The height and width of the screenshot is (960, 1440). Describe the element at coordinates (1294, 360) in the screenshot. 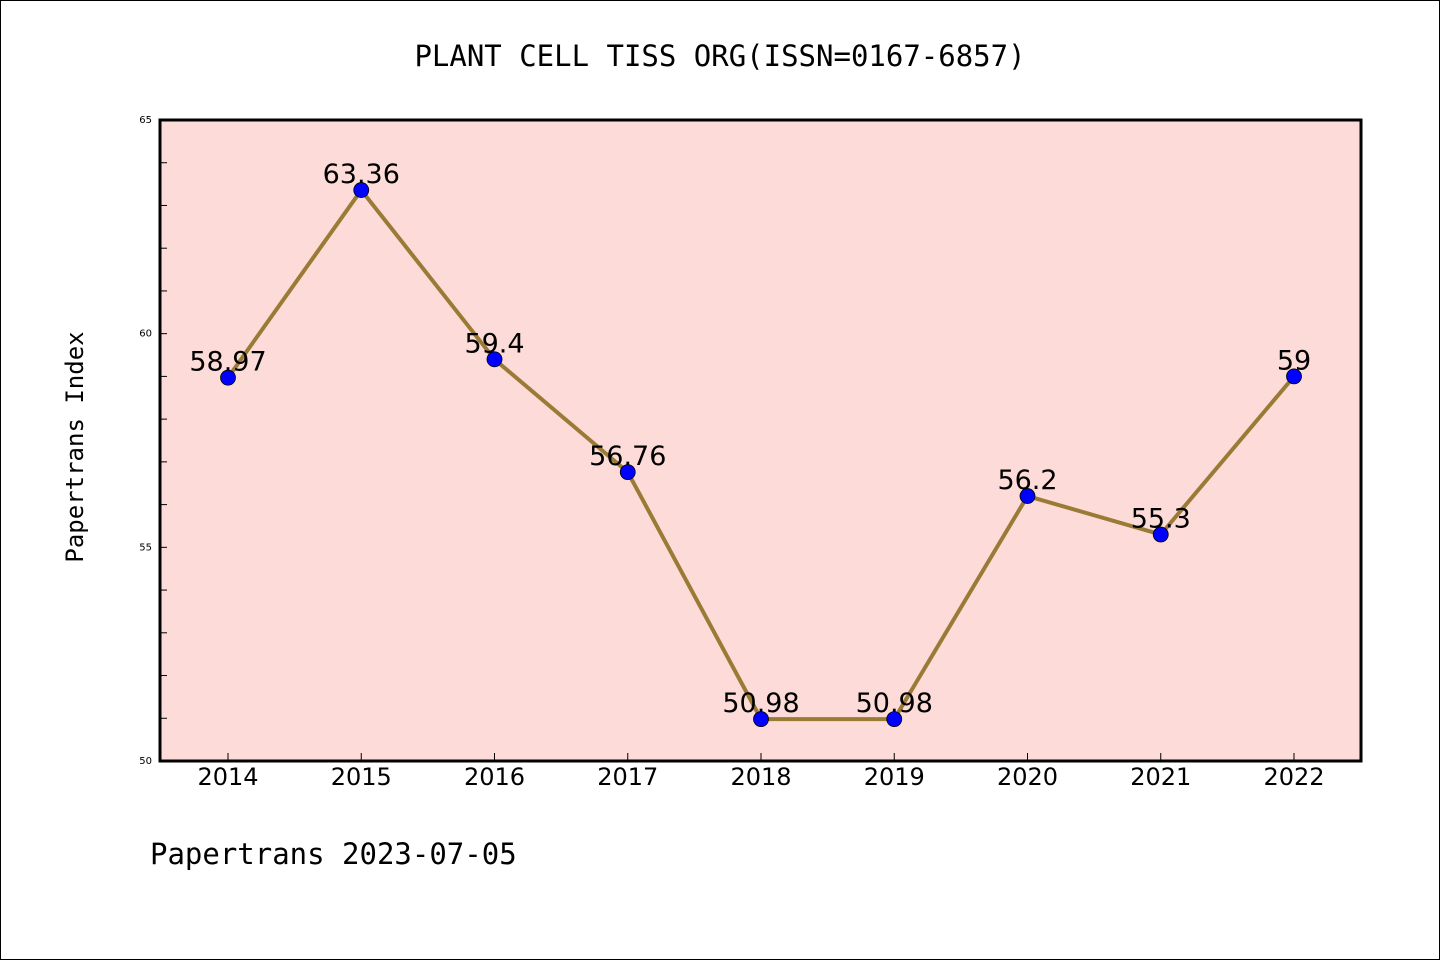

I see `data-label: 59` at that location.